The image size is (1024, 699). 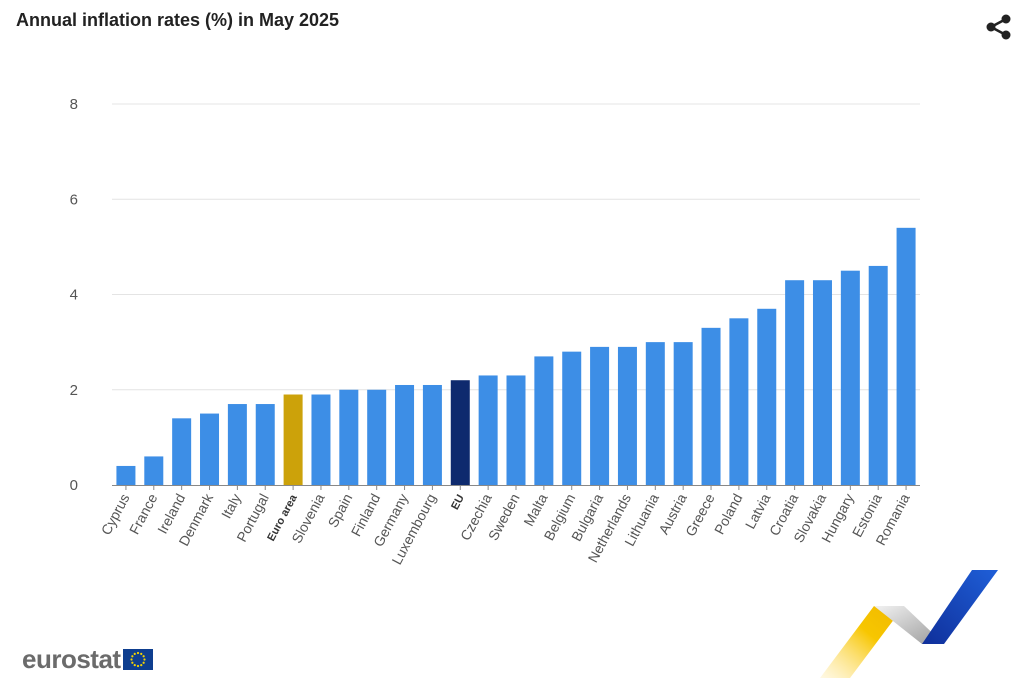 What do you see at coordinates (458, 502) in the screenshot?
I see `x-tick-label: EU` at bounding box center [458, 502].